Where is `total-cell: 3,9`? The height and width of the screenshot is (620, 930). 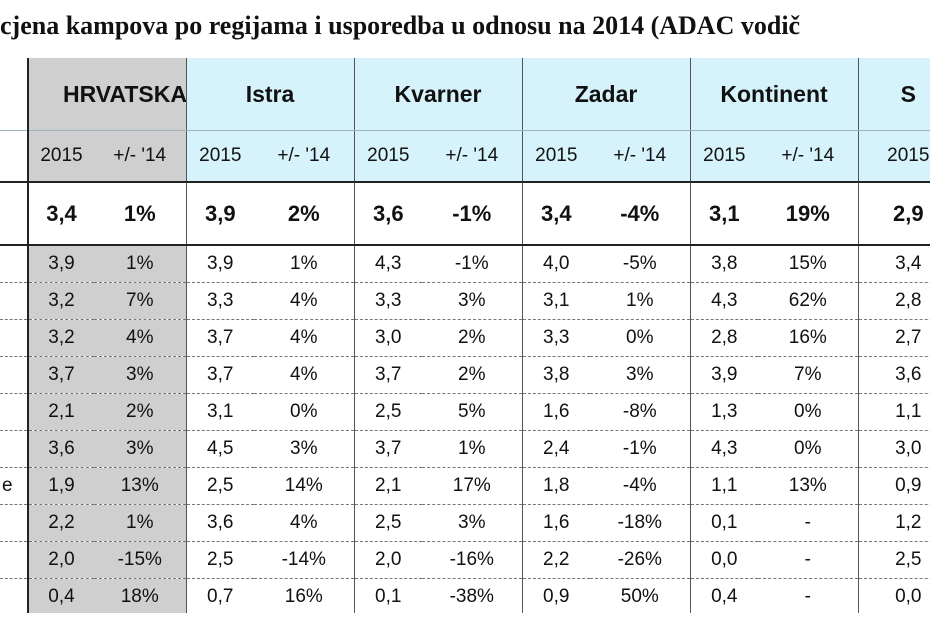
total-cell: 3,9 is located at coordinates (220, 214).